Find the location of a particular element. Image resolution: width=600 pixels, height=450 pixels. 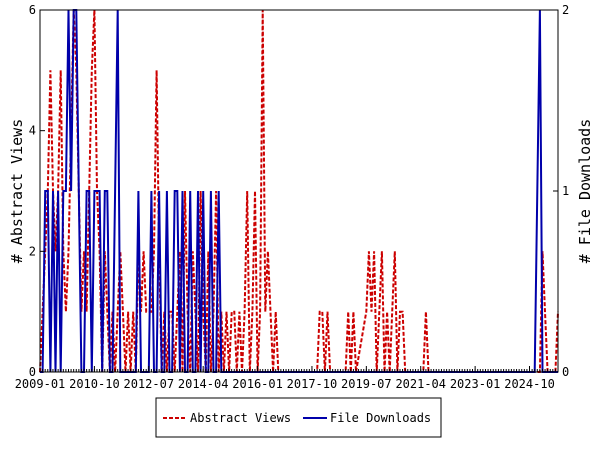

y-left-tick-label: 2 is located at coordinates (32, 251).